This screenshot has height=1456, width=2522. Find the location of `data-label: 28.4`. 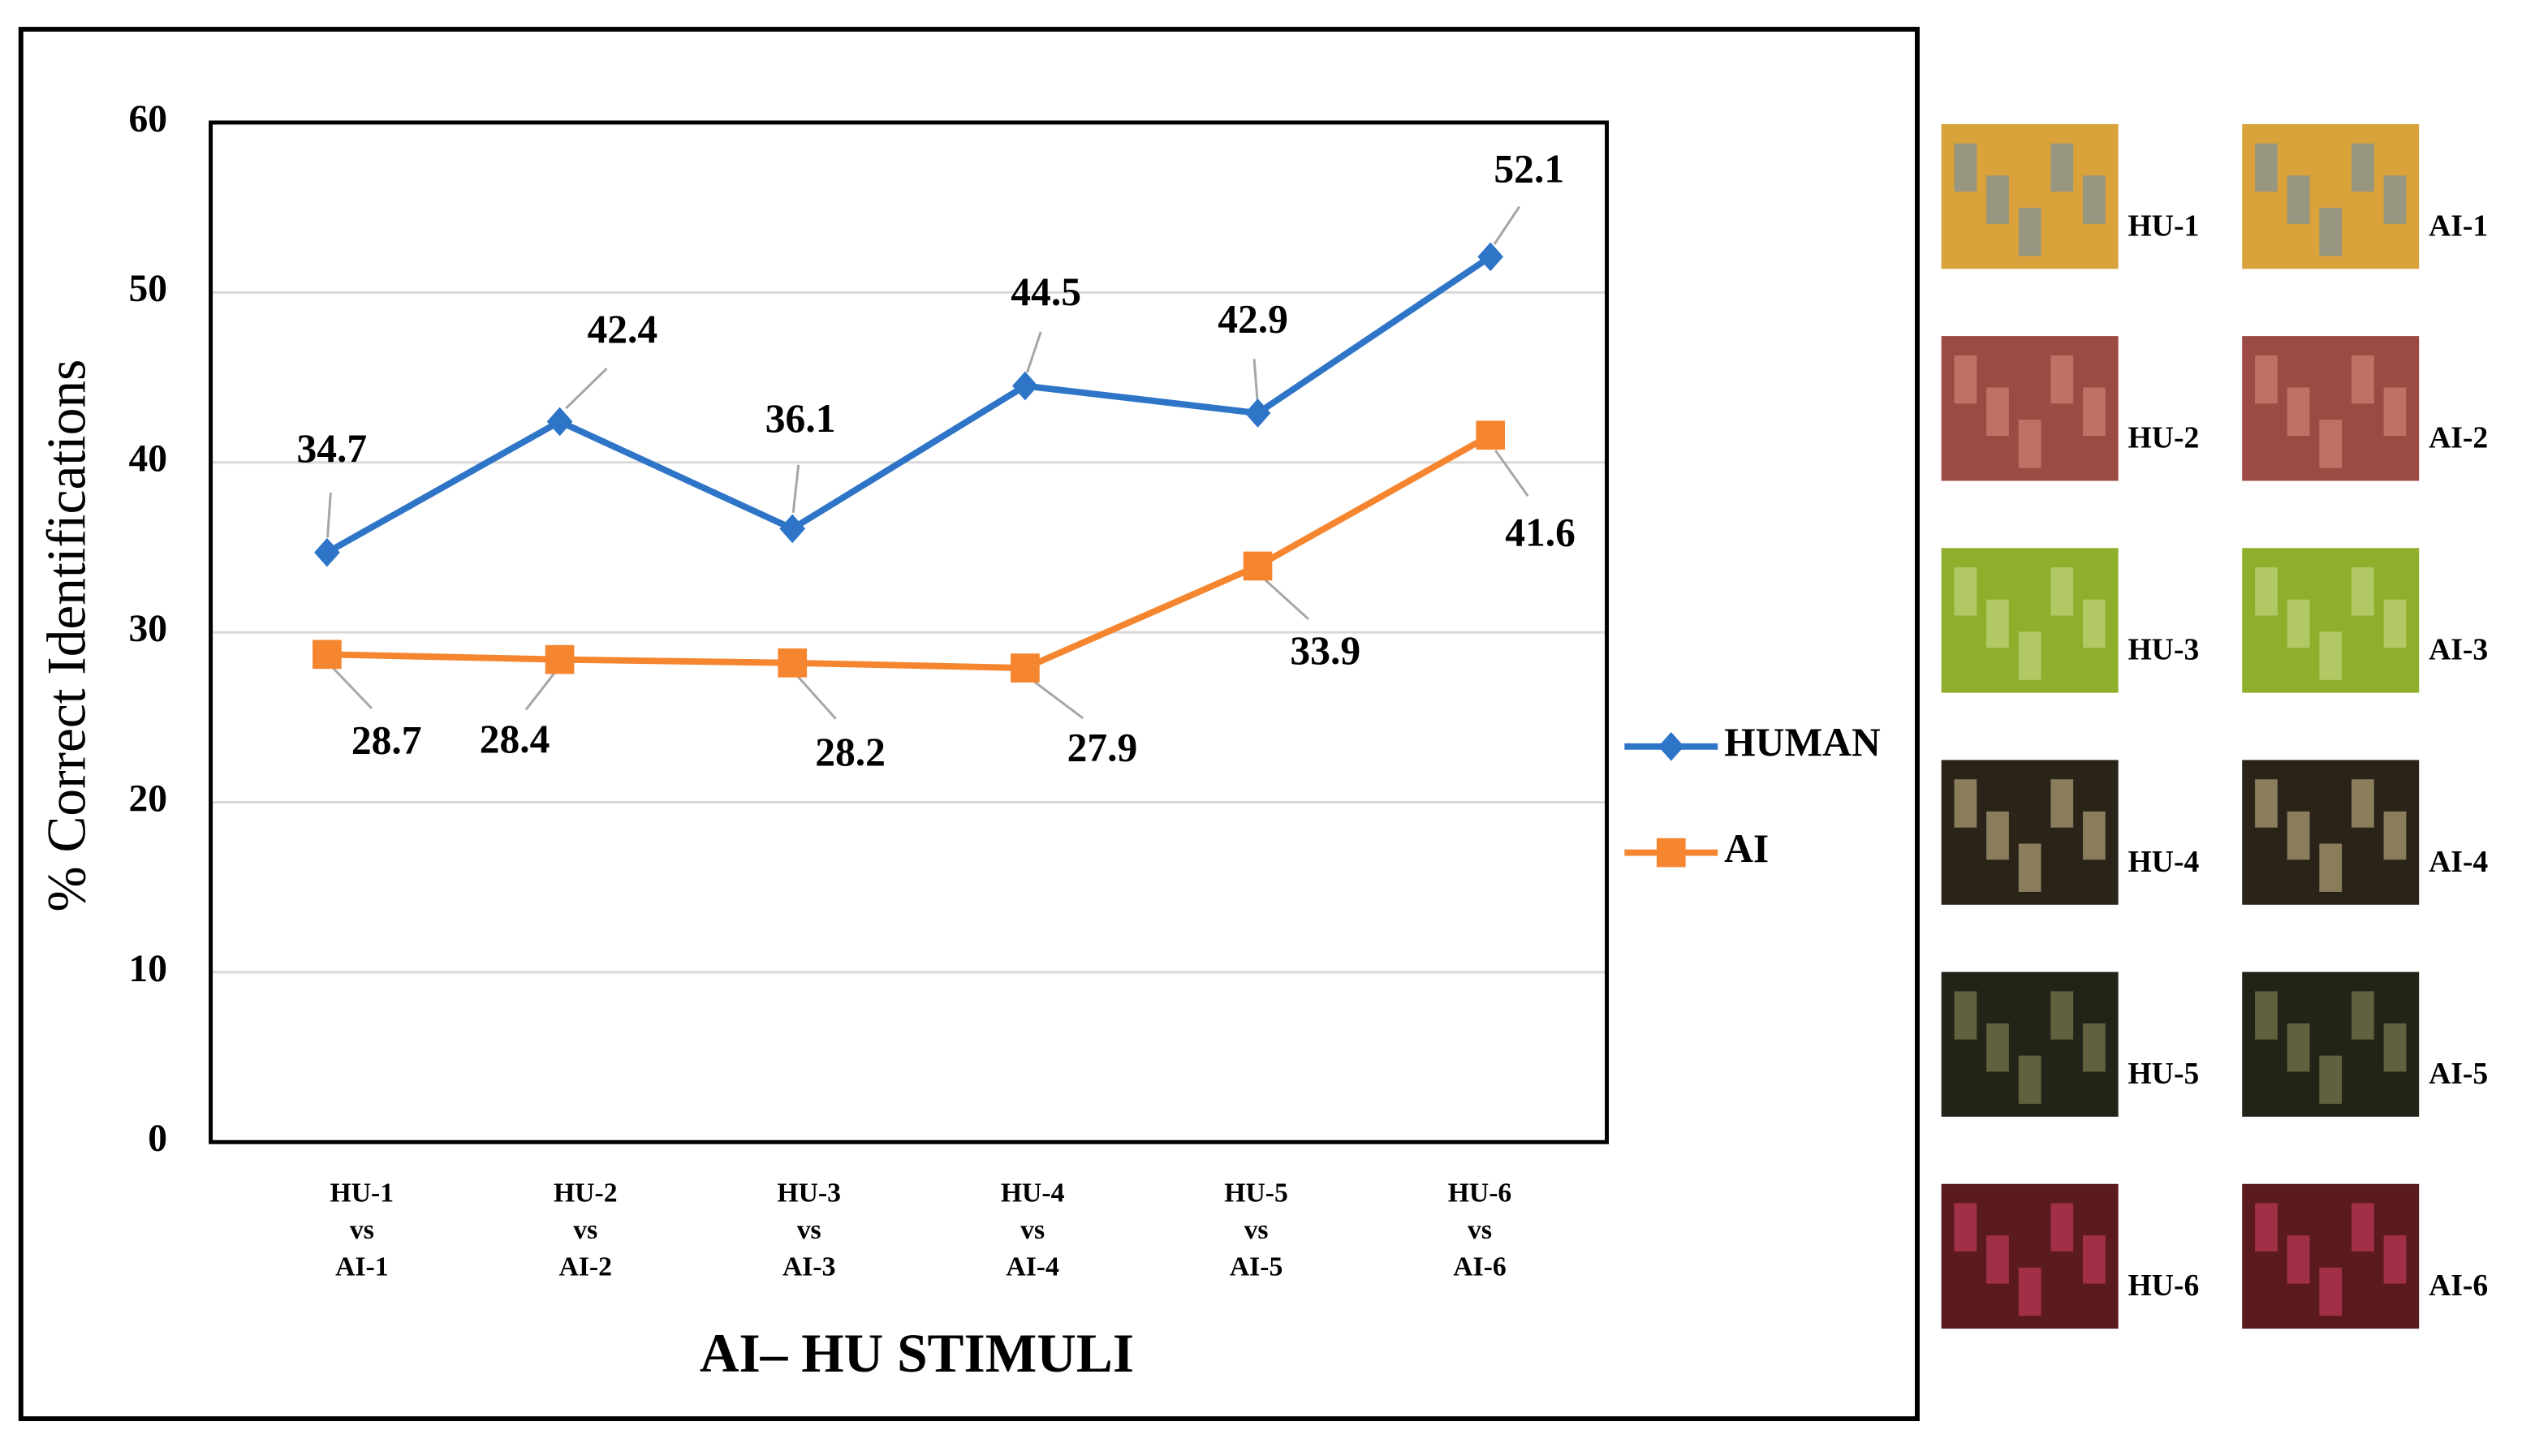

data-label: 28.4 is located at coordinates (515, 739).